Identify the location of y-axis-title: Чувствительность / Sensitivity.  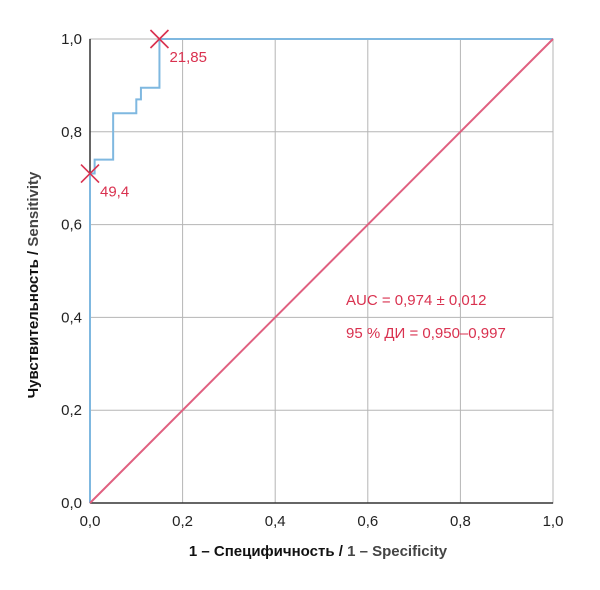
(33, 284).